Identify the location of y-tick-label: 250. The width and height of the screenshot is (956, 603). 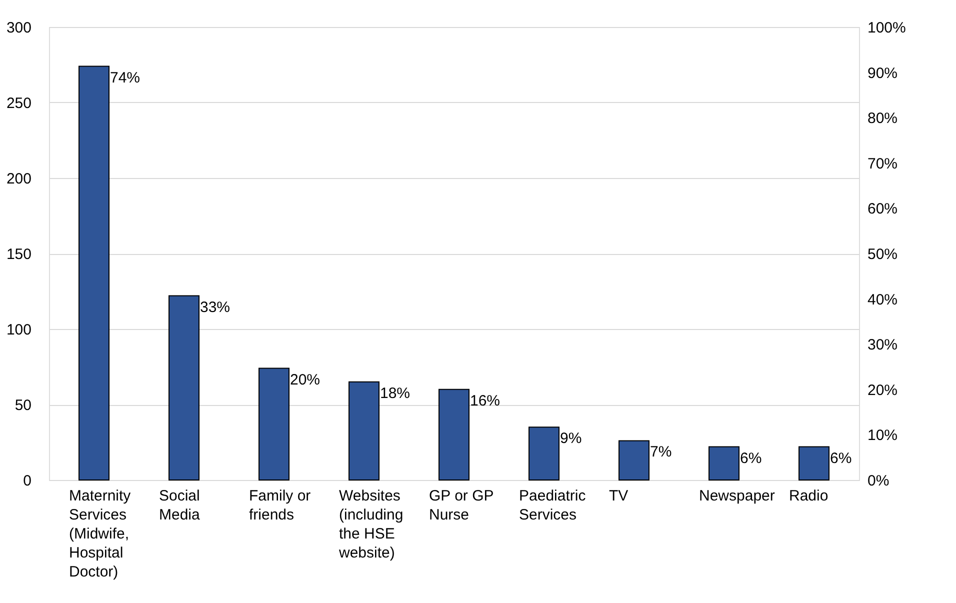
(19, 103).